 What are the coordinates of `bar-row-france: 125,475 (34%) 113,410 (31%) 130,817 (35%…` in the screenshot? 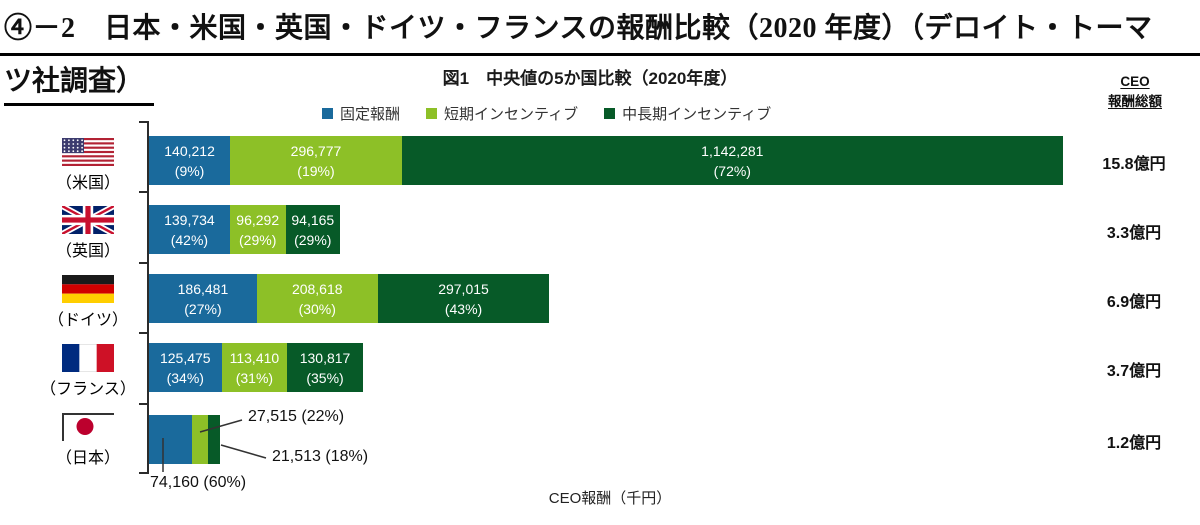 It's located at (609, 367).